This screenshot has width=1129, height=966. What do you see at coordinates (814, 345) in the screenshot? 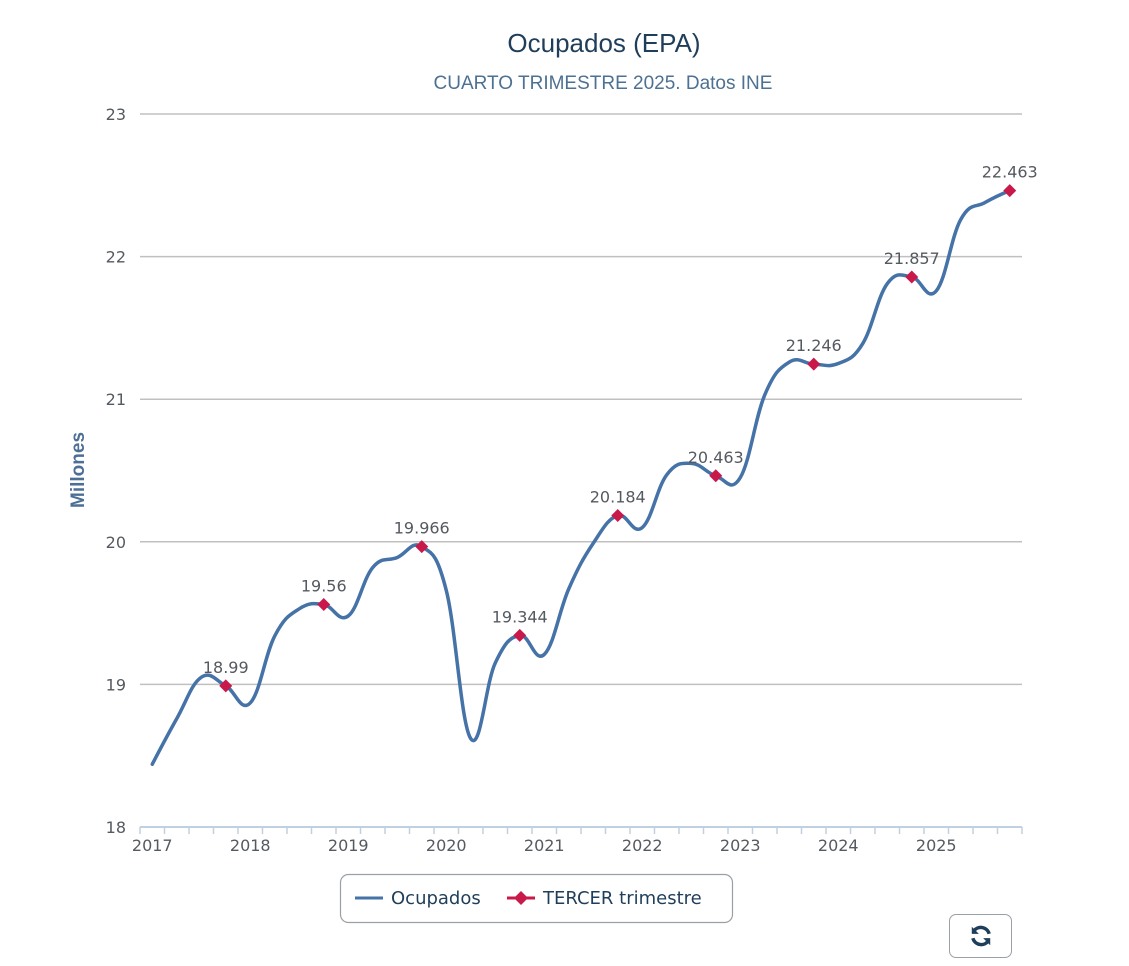
I see `data-label: 21.246` at bounding box center [814, 345].